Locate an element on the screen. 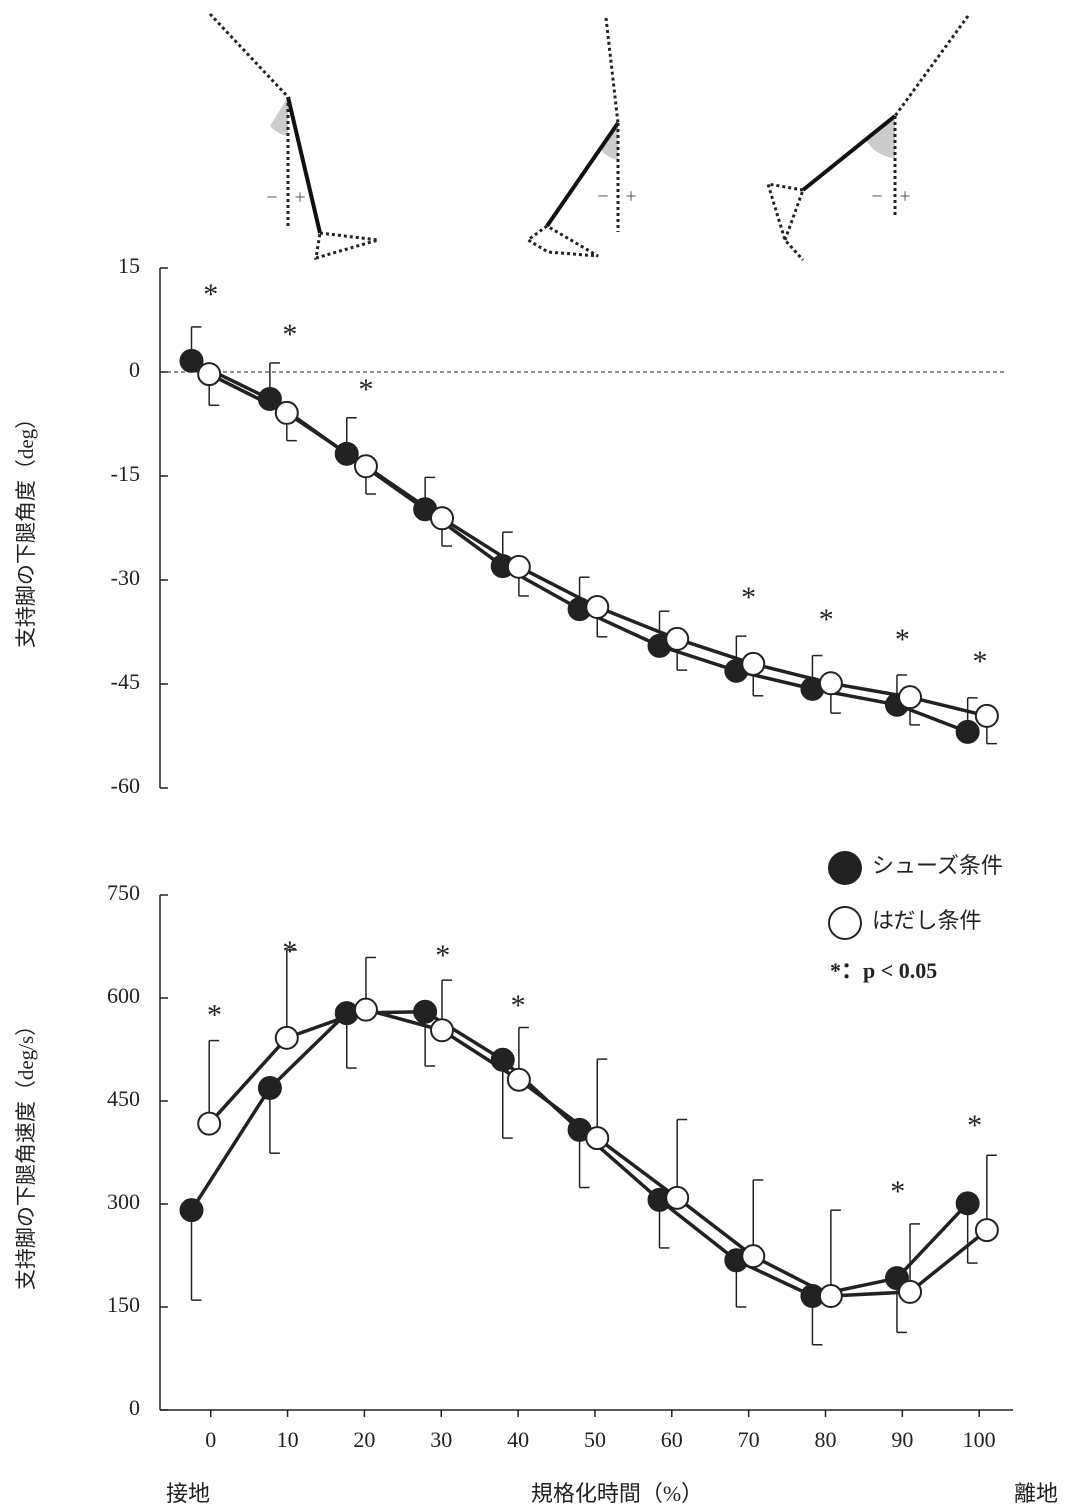  y-tick-label: -45 is located at coordinates (125, 681).